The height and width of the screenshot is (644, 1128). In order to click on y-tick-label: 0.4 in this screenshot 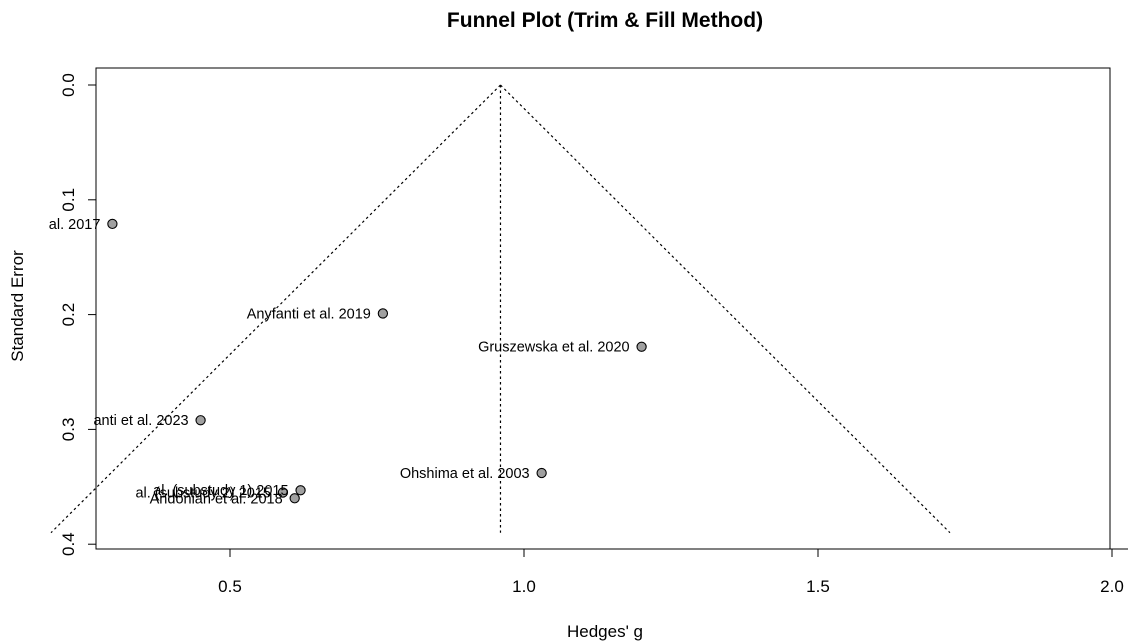, I will do `click(68, 544)`.